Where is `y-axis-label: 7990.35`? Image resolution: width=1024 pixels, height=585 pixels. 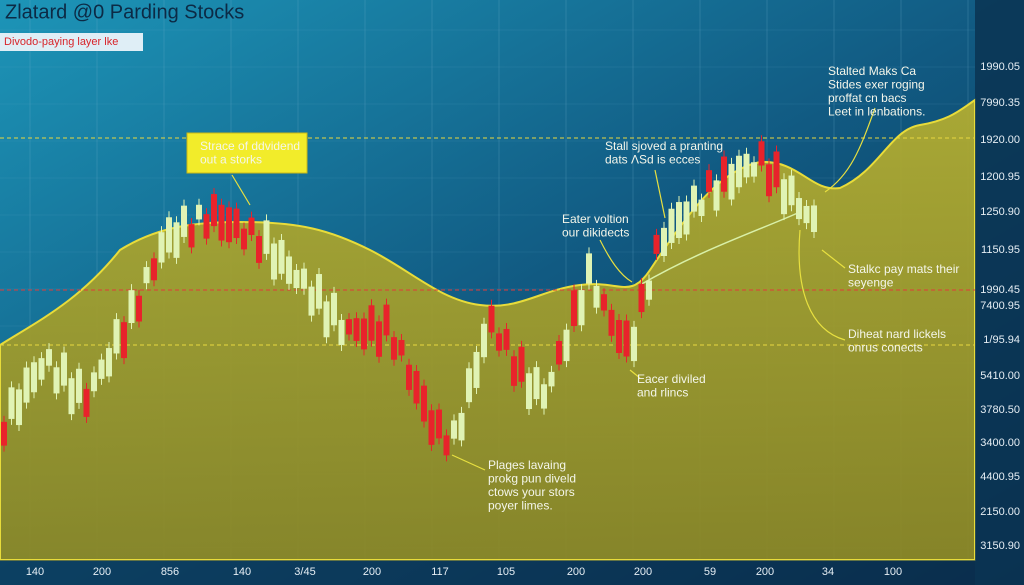
y-axis-label: 7990.35 is located at coordinates (1000, 103).